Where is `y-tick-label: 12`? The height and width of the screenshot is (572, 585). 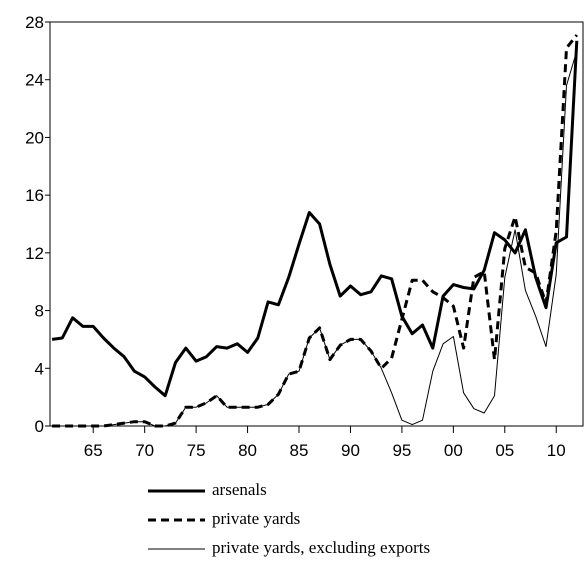
y-tick-label: 12 is located at coordinates (34, 253).